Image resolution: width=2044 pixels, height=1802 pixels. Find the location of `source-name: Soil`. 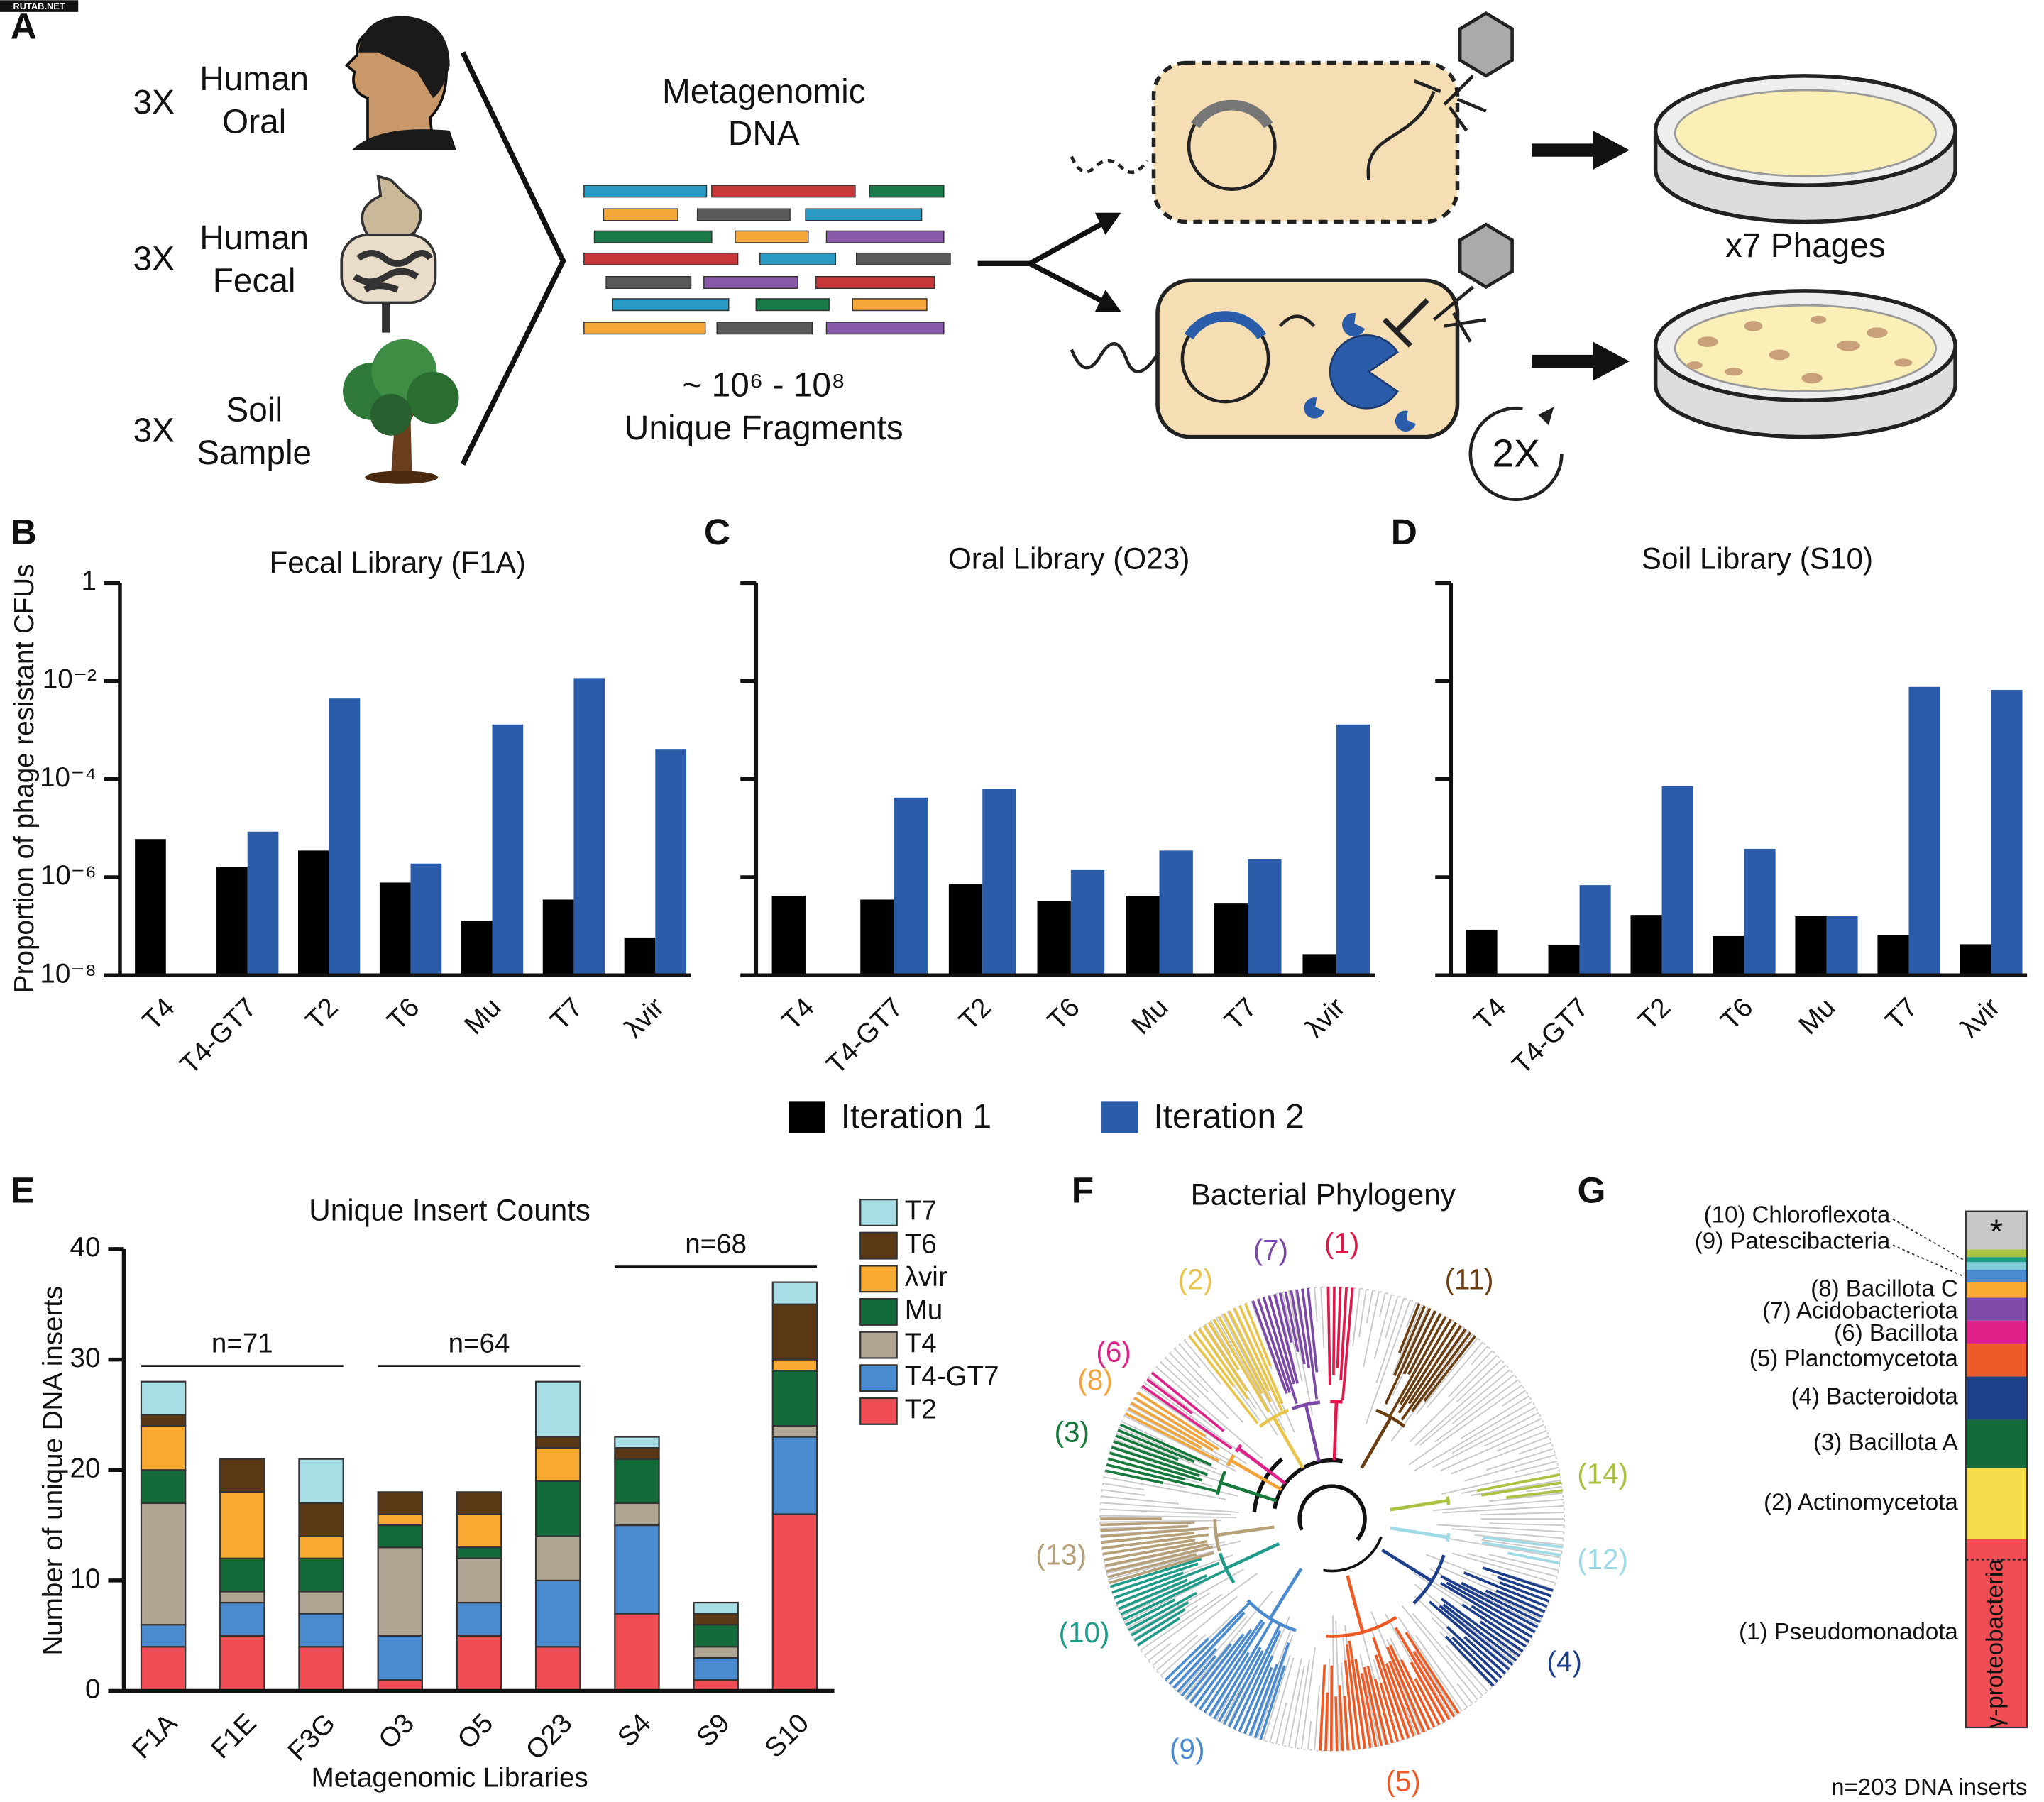

source-name: Soil is located at coordinates (254, 410).